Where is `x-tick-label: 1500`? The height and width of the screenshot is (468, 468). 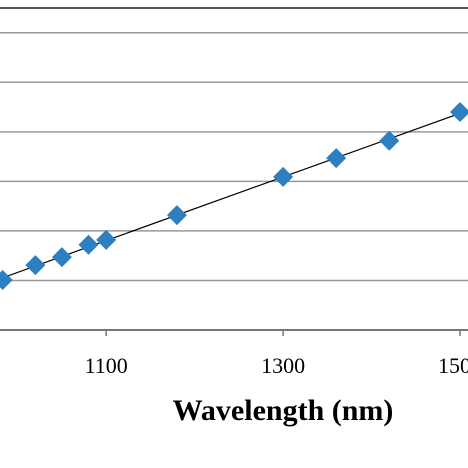 x-tick-label: 1500 is located at coordinates (453, 365).